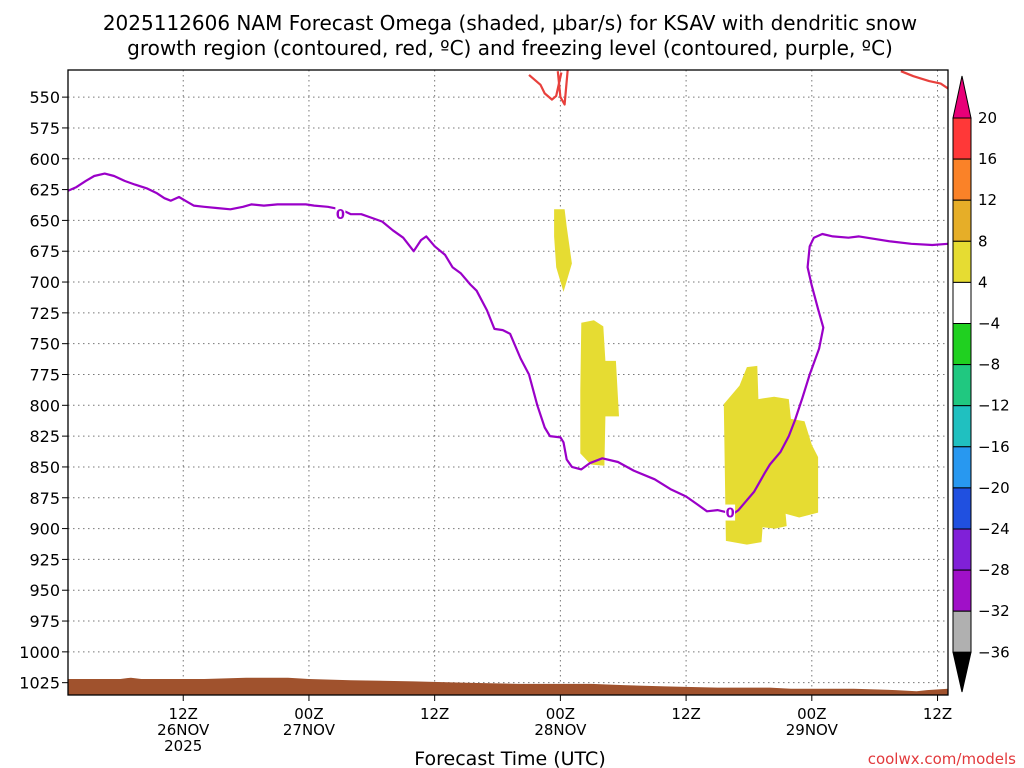 This screenshot has height=768, width=1024. What do you see at coordinates (962, 97) in the screenshot?
I see `colorbar-top-arrow` at bounding box center [962, 97].